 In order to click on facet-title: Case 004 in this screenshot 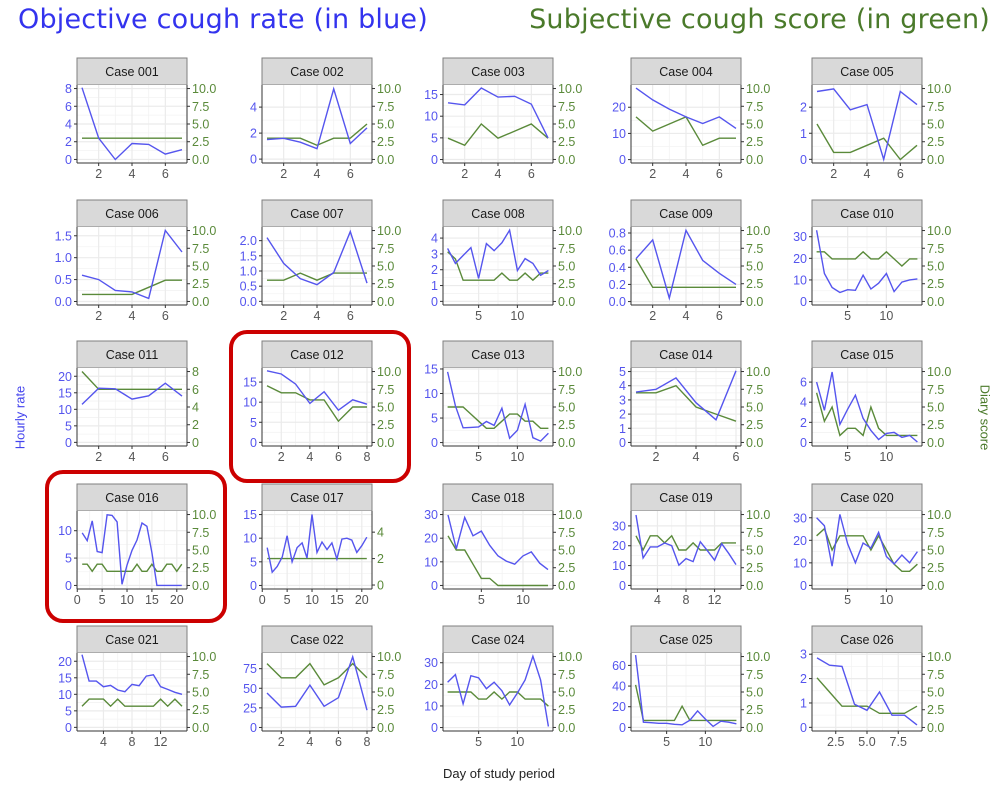, I will do `click(686, 72)`.